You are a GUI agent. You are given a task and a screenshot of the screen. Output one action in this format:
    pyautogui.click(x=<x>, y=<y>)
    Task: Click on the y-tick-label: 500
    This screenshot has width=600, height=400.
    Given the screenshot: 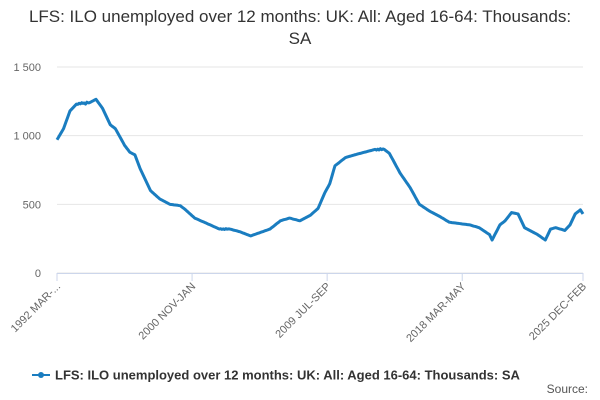 What is the action you would take?
    pyautogui.click(x=32, y=205)
    